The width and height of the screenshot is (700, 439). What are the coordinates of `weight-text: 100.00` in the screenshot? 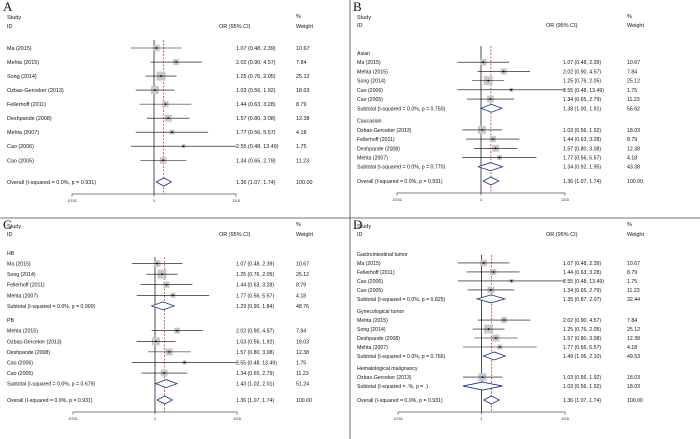 It's located at (304, 183).